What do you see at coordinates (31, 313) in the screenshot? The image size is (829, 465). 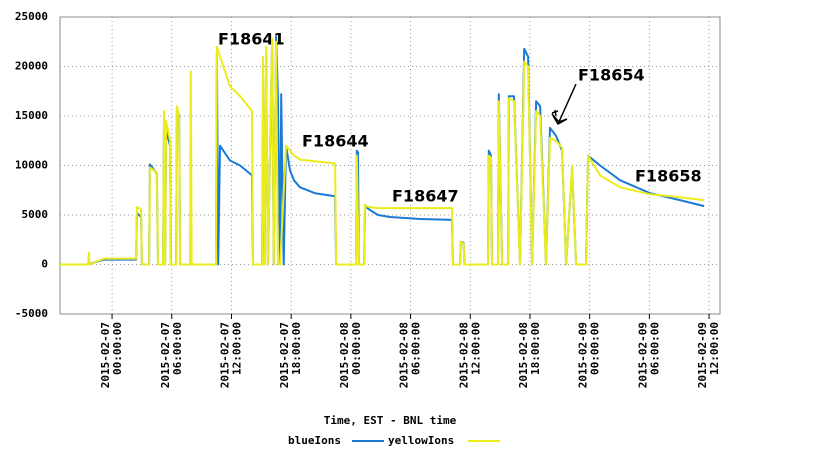 I see `y-tick-label: -5000` at bounding box center [31, 313].